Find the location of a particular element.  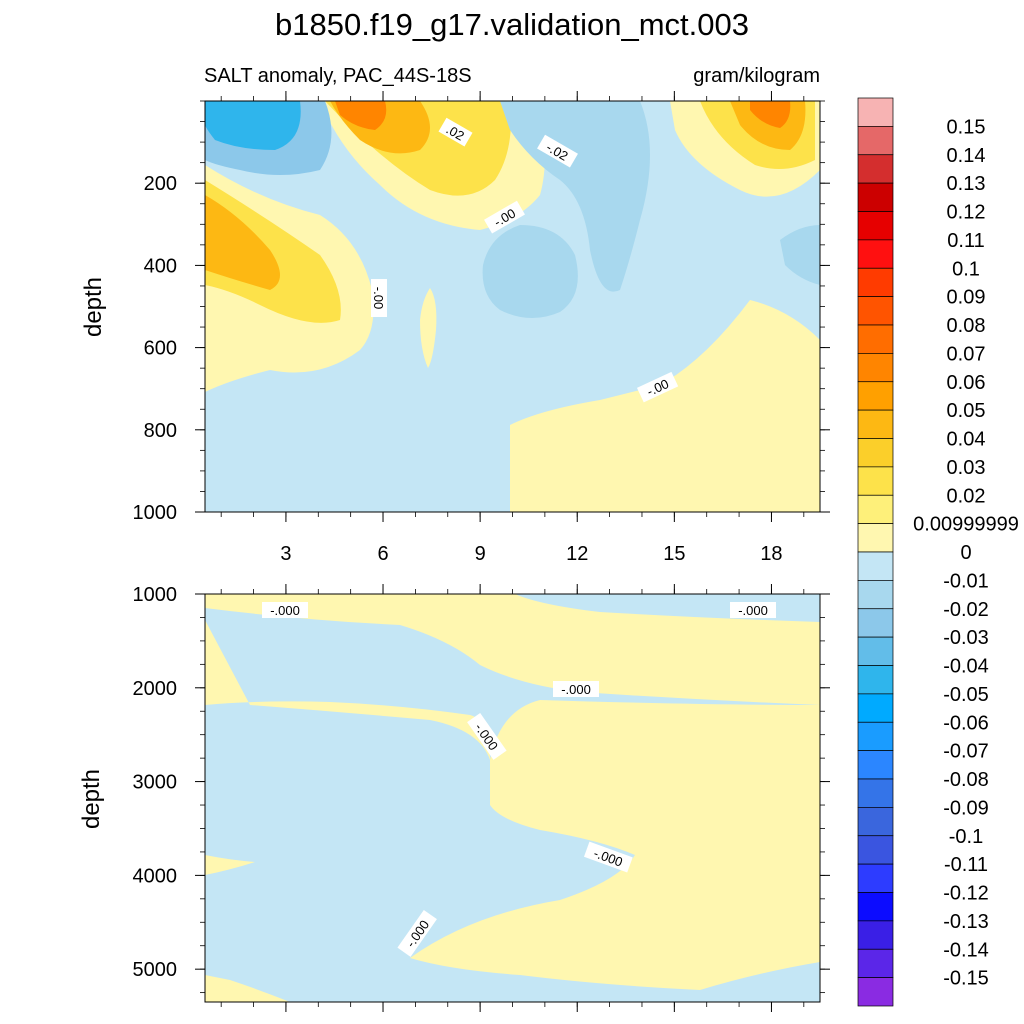

colorbar-label: 0.00999999 is located at coordinates (966, 525).